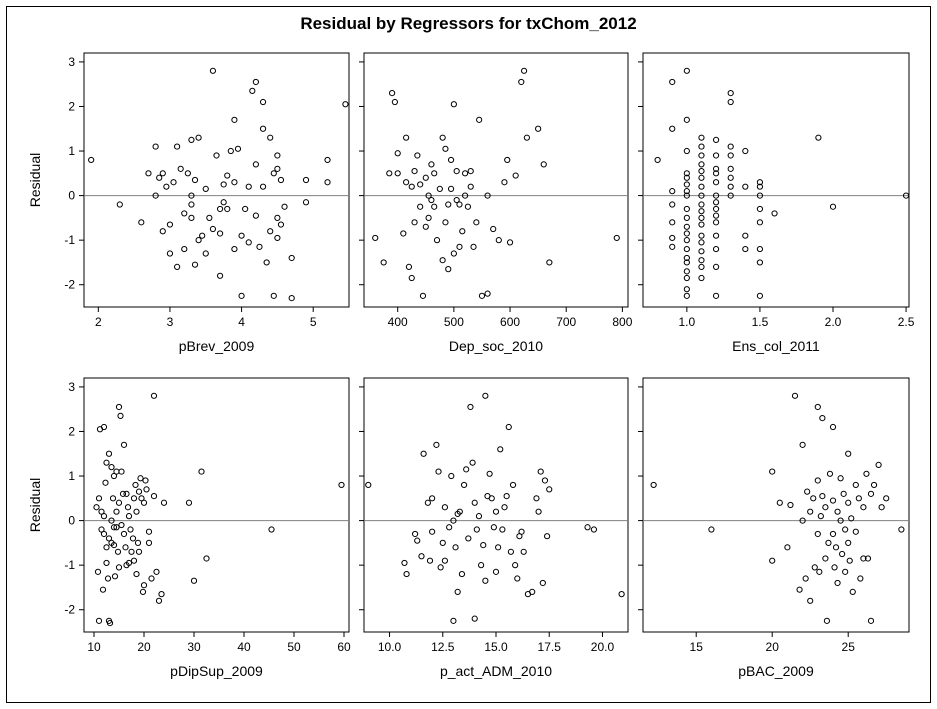 This screenshot has width=937, height=709. I want to click on x-tick-label: 5, so click(313, 322).